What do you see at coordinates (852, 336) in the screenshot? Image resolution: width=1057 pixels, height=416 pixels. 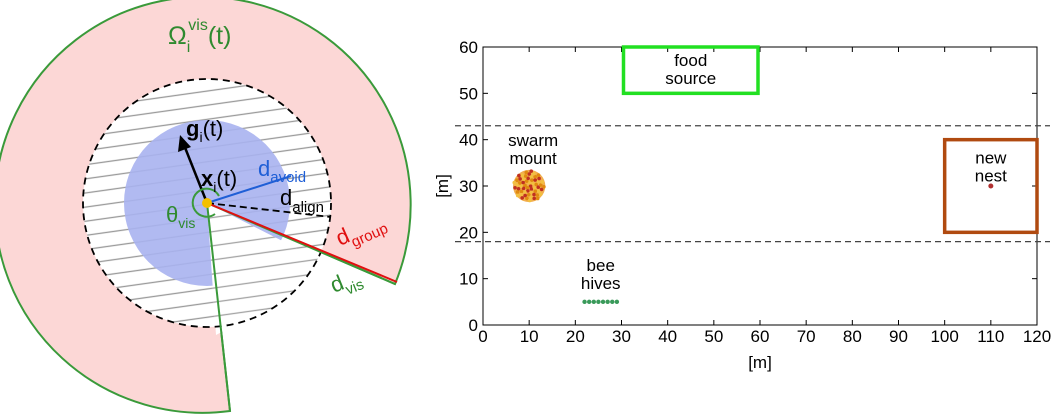 I see `x-tick-label: 80` at bounding box center [852, 336].